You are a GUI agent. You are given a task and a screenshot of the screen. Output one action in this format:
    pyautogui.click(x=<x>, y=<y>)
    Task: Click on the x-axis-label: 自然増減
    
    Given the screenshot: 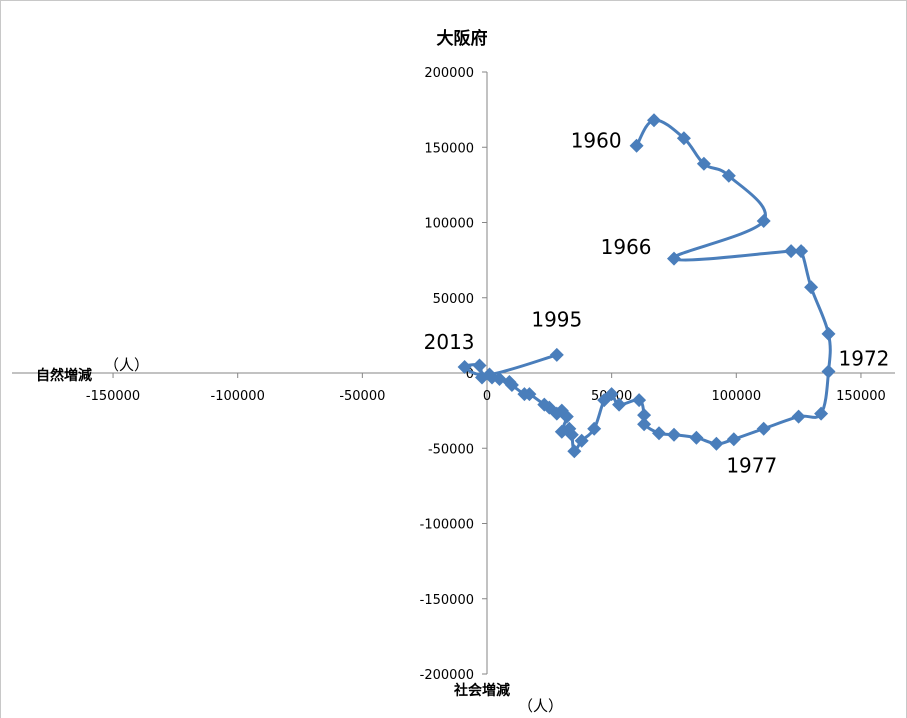 What is the action you would take?
    pyautogui.click(x=64, y=375)
    